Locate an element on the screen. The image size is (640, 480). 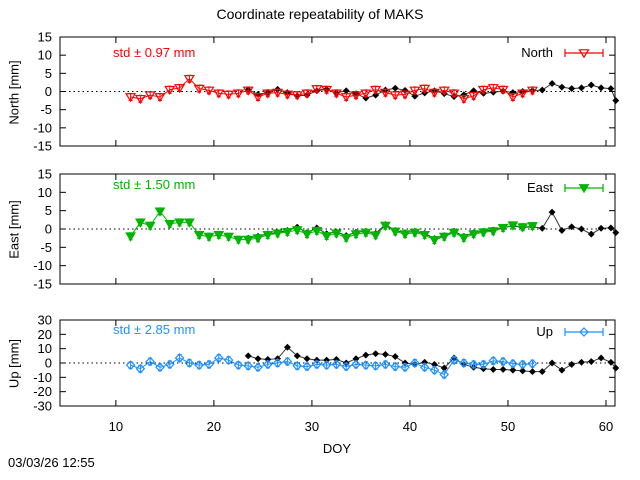
x-tick-label: 60 is located at coordinates (606, 426).